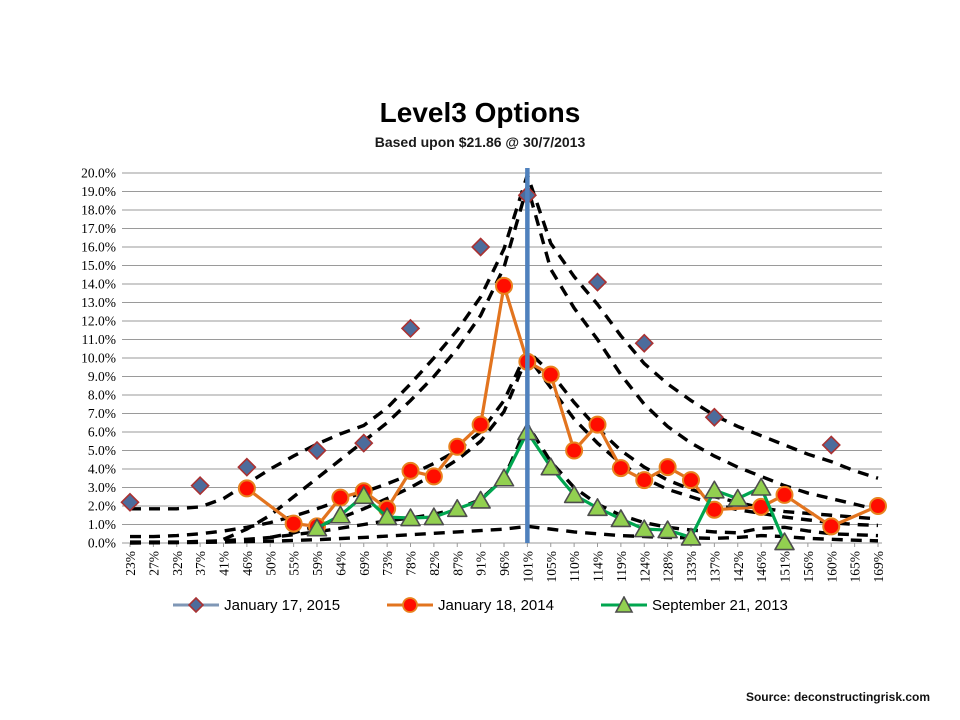  I want to click on x-tick-label: 23%, so click(130, 563).